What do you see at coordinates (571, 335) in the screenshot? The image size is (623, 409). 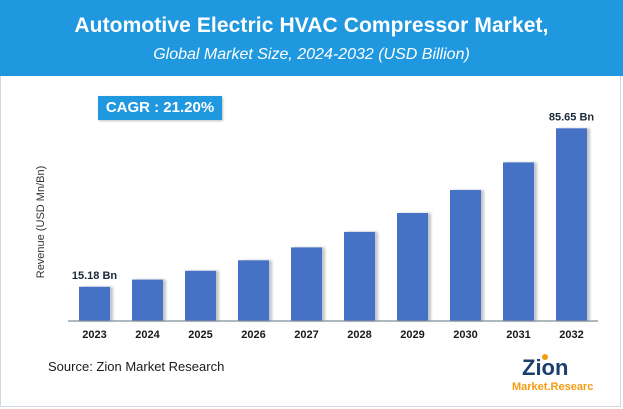 I see `x-tick-label: 2032` at bounding box center [571, 335].